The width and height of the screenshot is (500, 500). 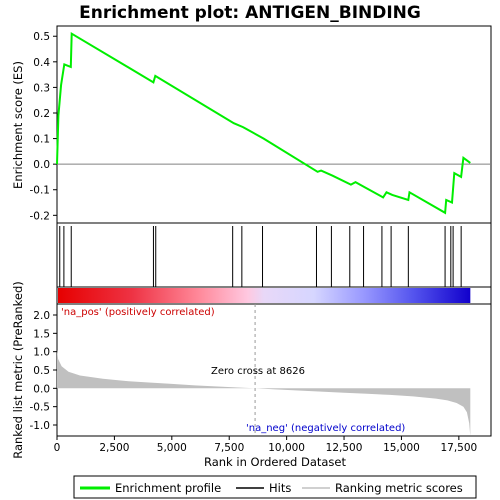 What do you see at coordinates (41, 334) in the screenshot?
I see `metric-y-tick-label: 1.5` at bounding box center [41, 334].